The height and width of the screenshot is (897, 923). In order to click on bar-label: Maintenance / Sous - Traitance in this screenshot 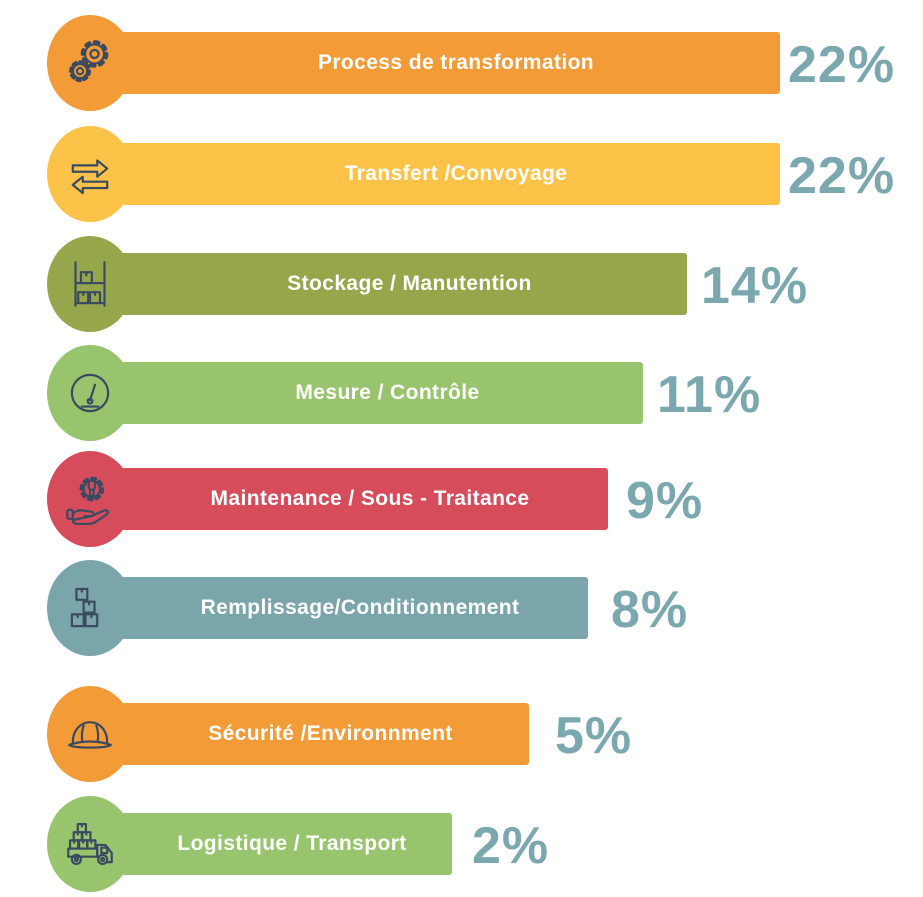, I will do `click(370, 498)`.